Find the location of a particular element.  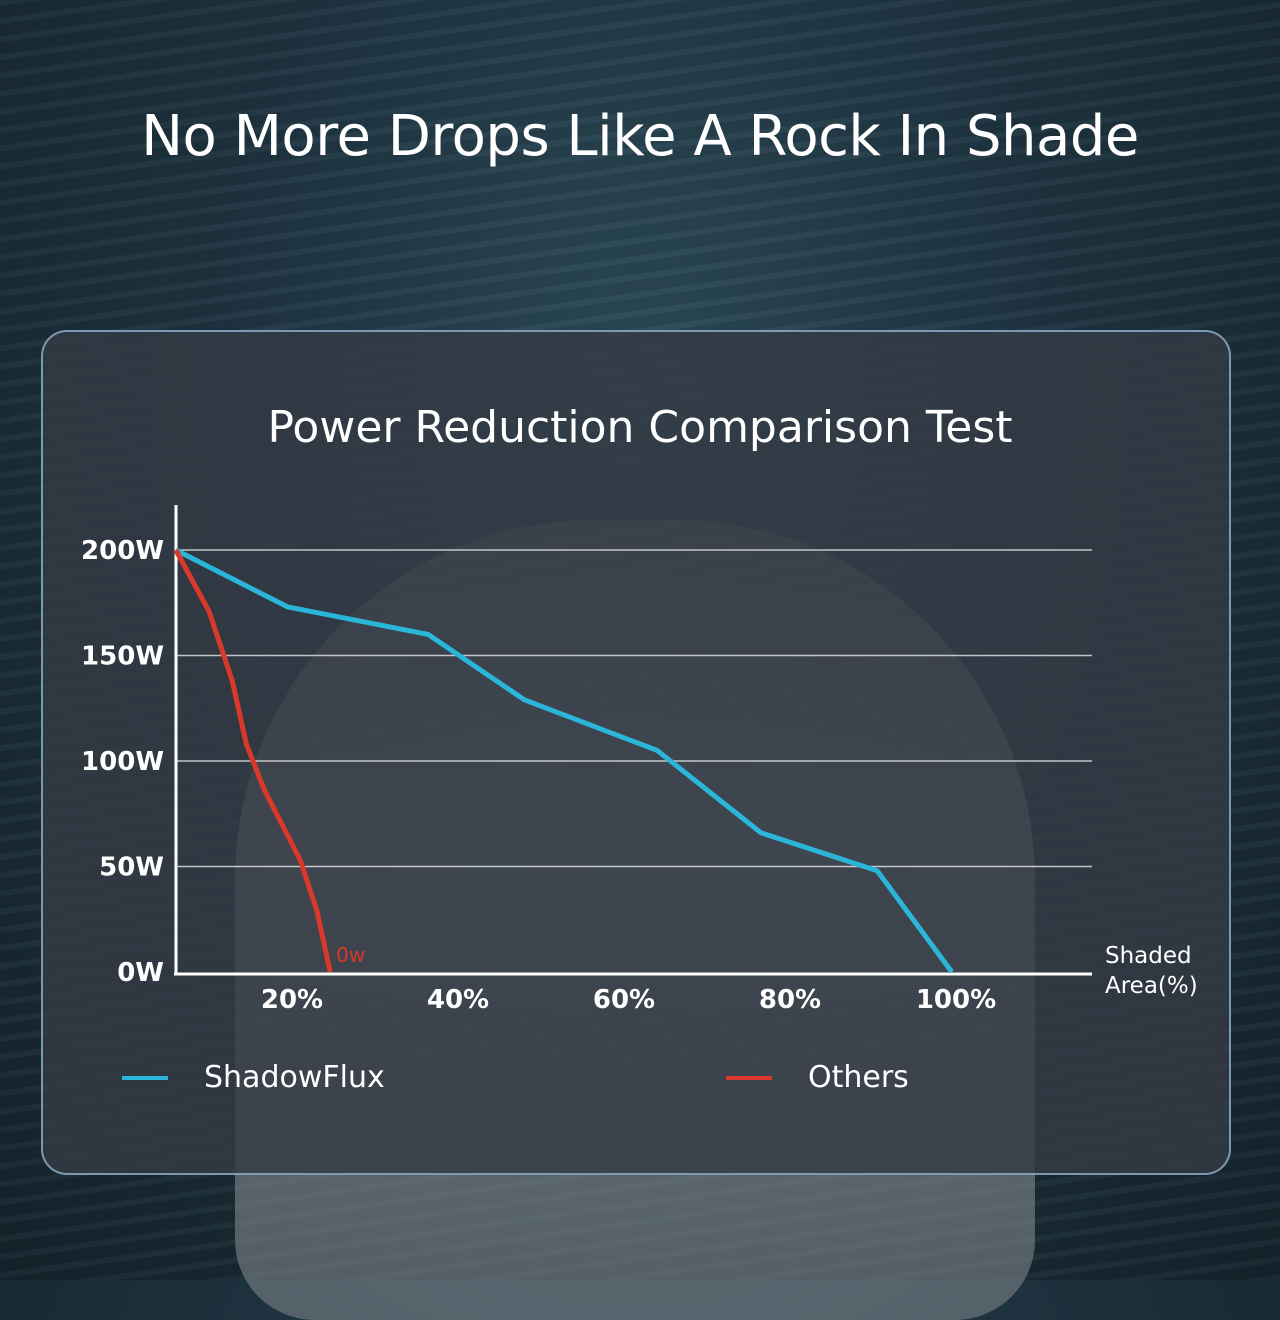

x-tick-label: 40% is located at coordinates (458, 1000).